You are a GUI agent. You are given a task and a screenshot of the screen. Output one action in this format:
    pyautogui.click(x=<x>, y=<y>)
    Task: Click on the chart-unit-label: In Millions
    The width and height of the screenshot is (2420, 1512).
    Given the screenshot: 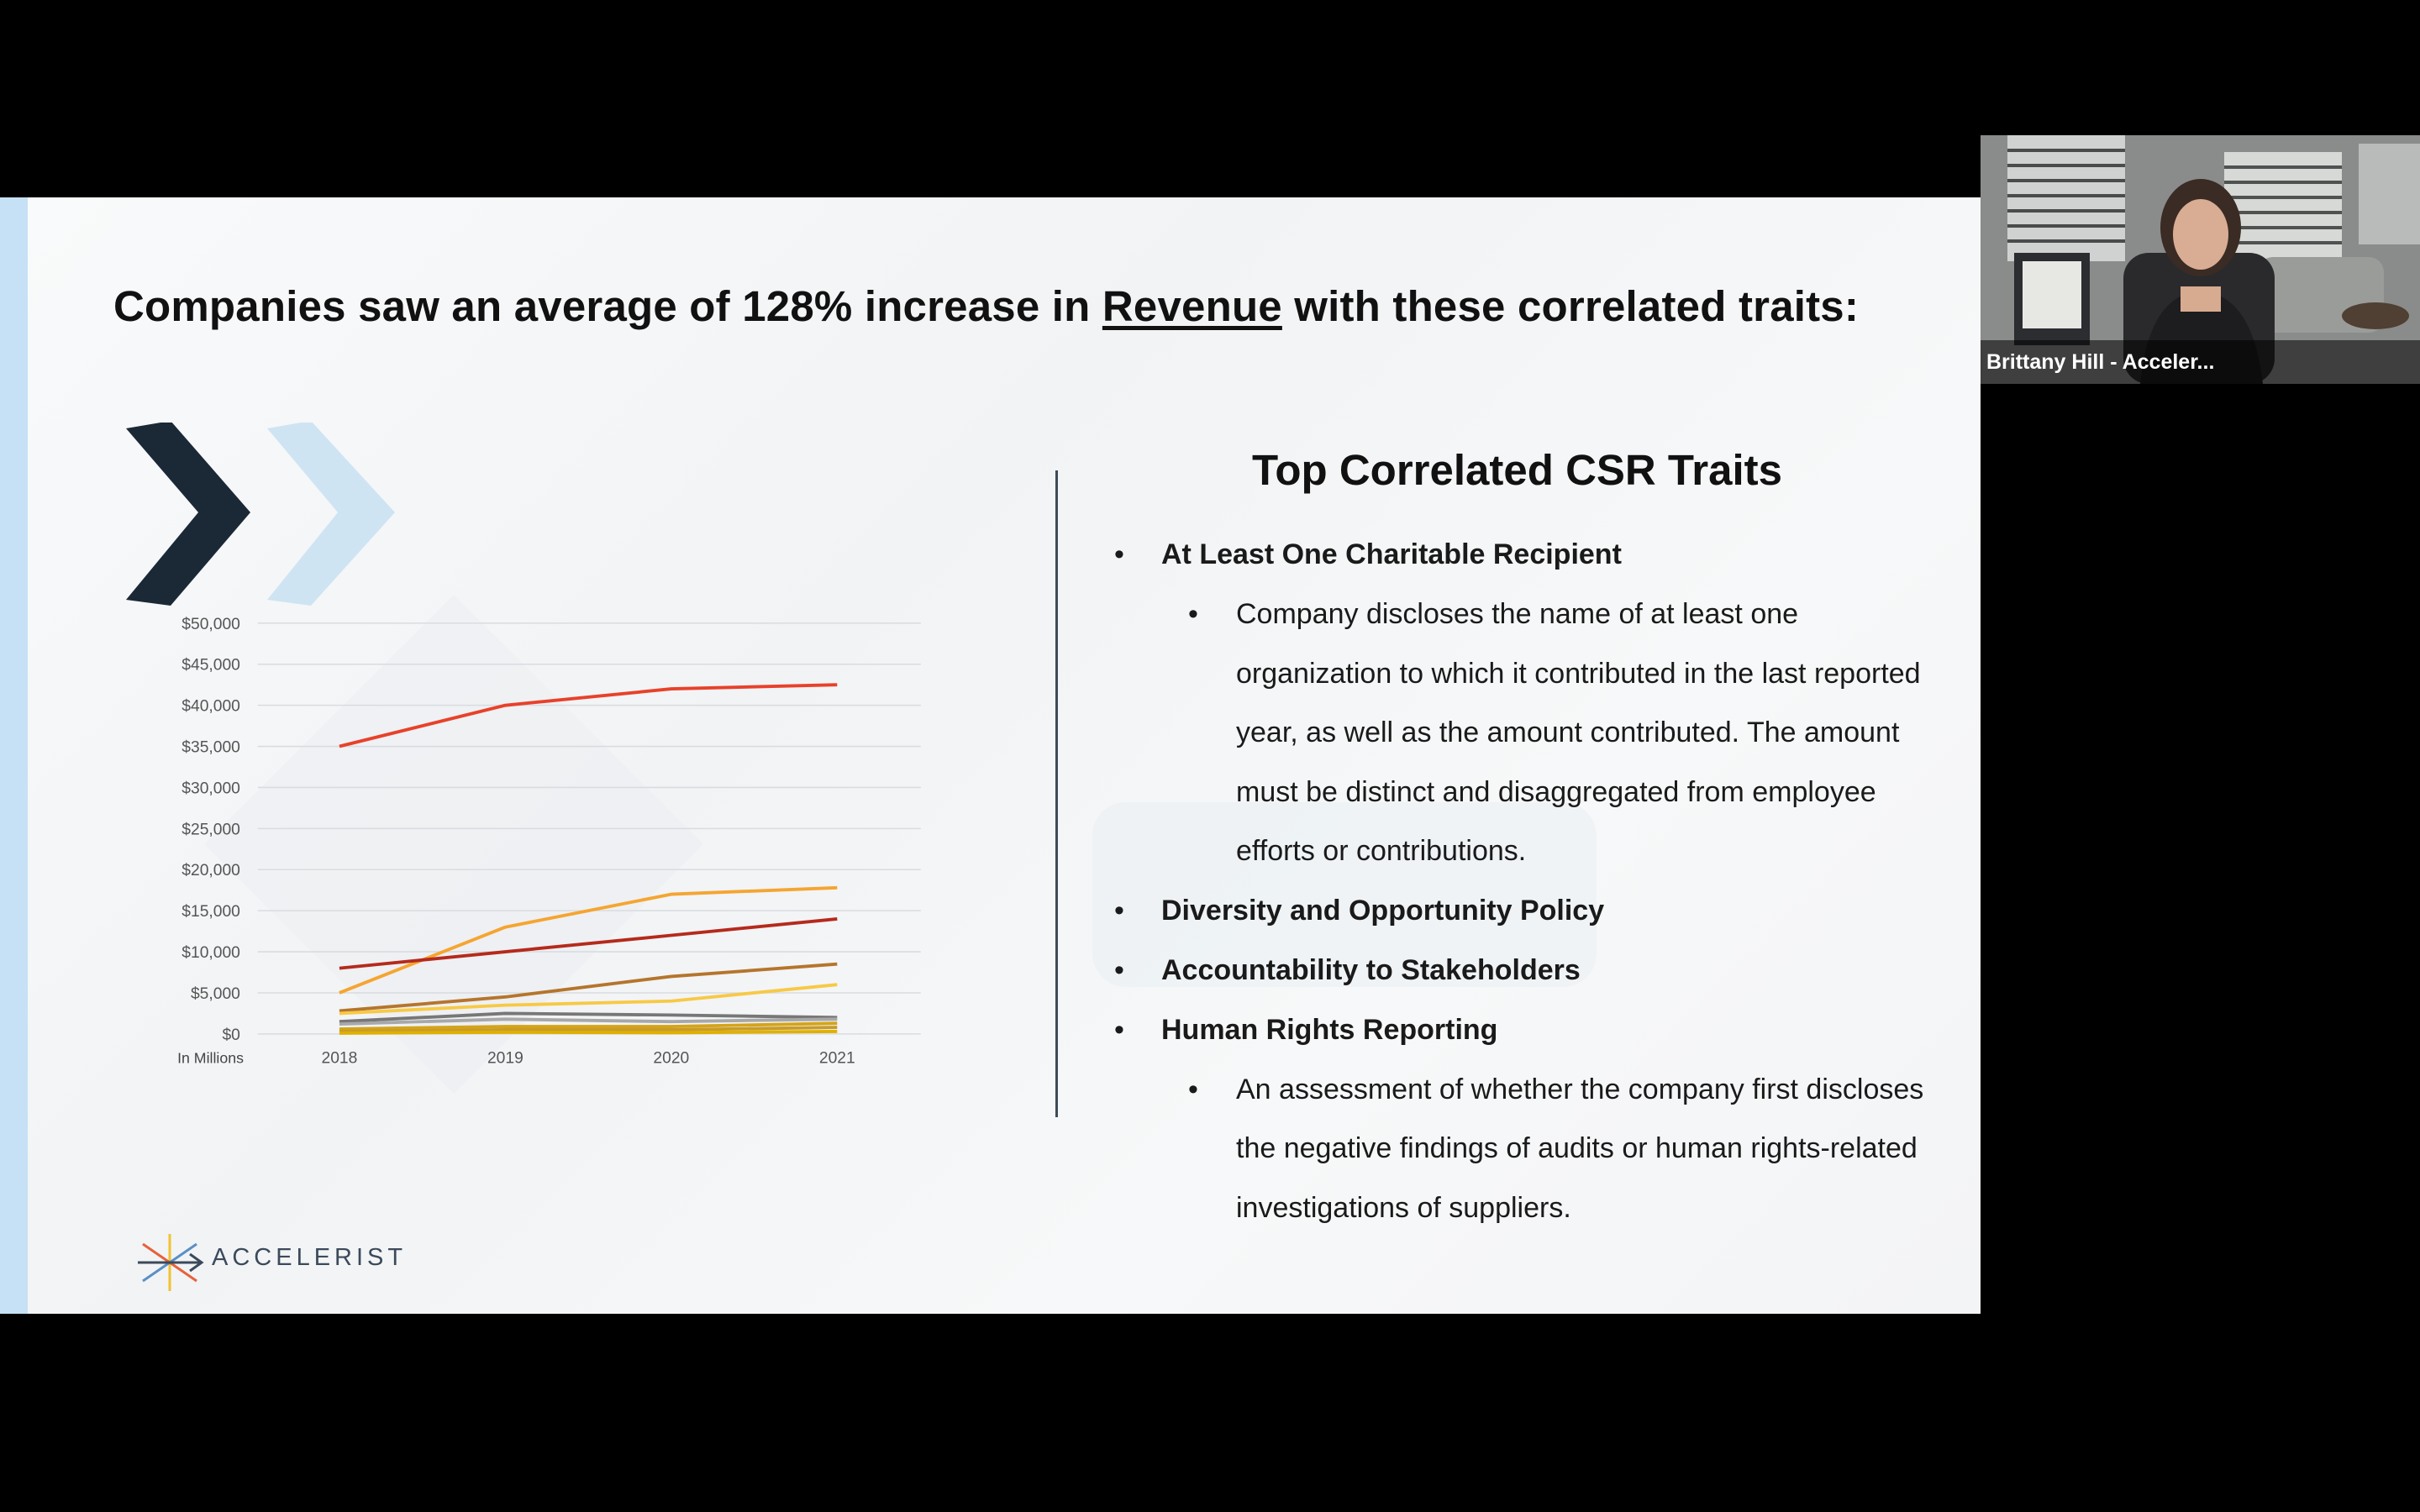 What is the action you would take?
    pyautogui.click(x=210, y=1058)
    